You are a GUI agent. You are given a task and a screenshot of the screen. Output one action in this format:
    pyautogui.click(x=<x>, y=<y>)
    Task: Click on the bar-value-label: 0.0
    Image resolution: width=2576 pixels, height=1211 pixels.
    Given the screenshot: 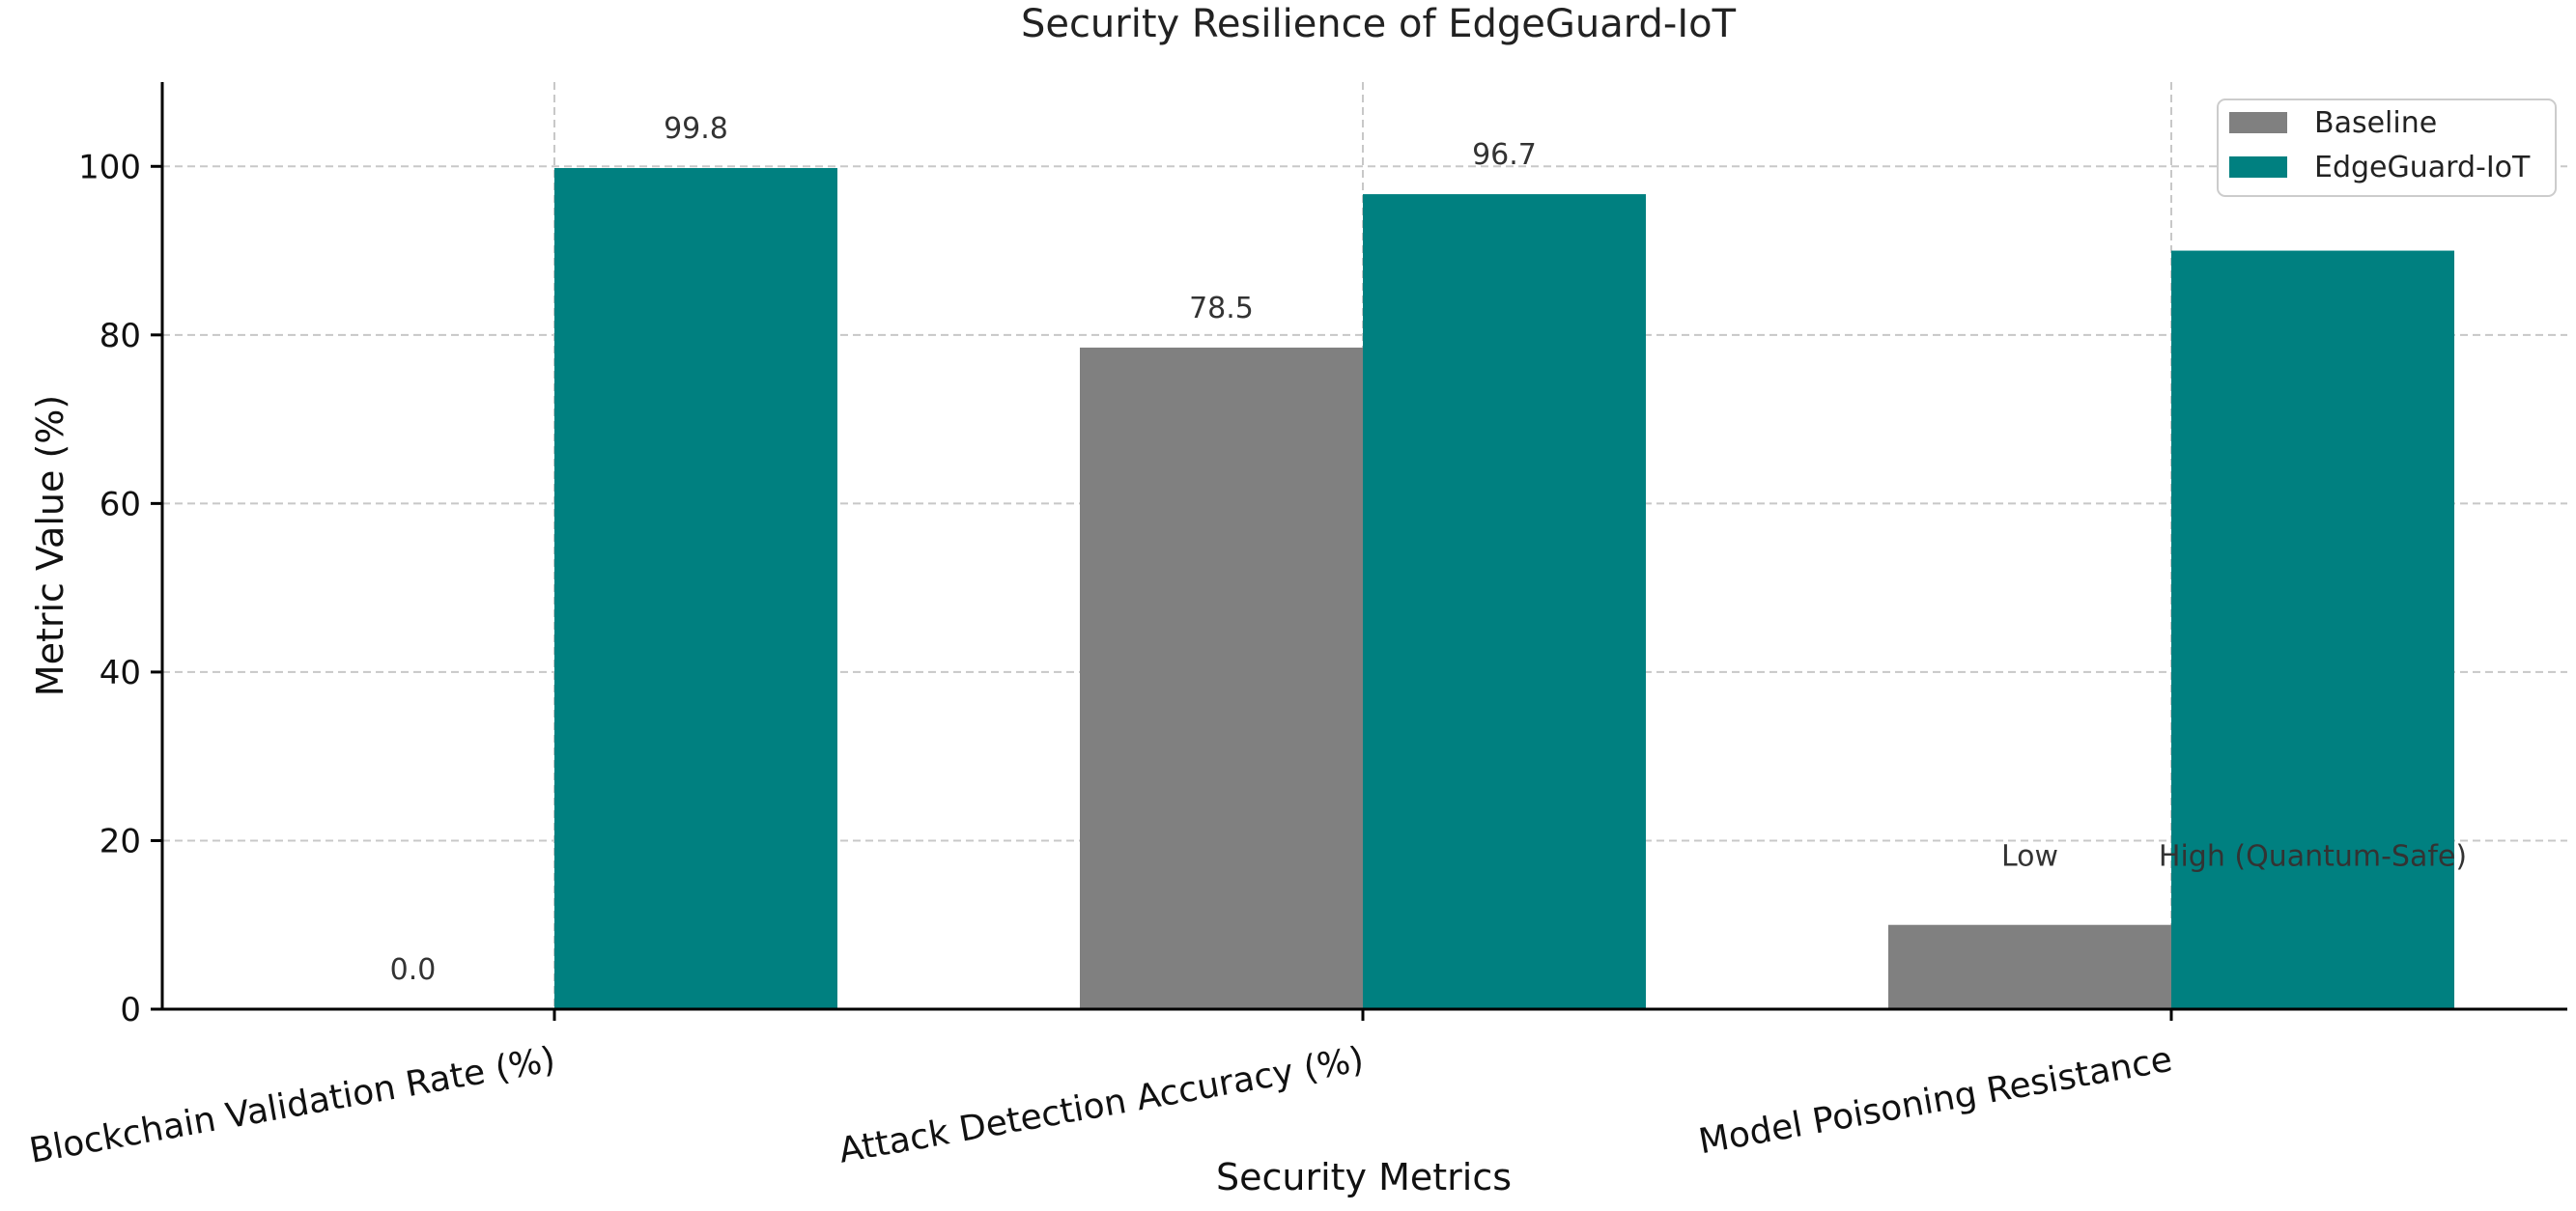 What is the action you would take?
    pyautogui.click(x=413, y=970)
    